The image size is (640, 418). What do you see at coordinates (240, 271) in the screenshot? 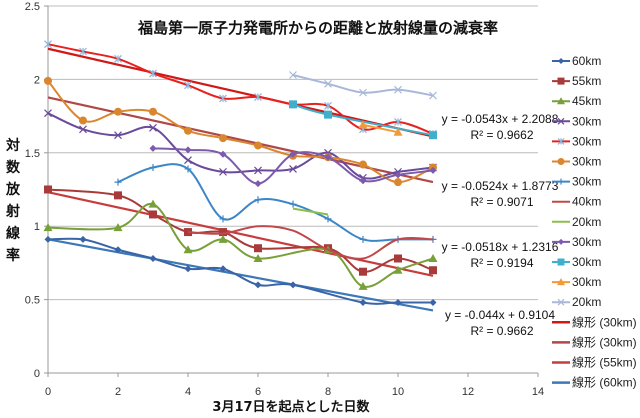
I see `series-60km` at bounding box center [240, 271].